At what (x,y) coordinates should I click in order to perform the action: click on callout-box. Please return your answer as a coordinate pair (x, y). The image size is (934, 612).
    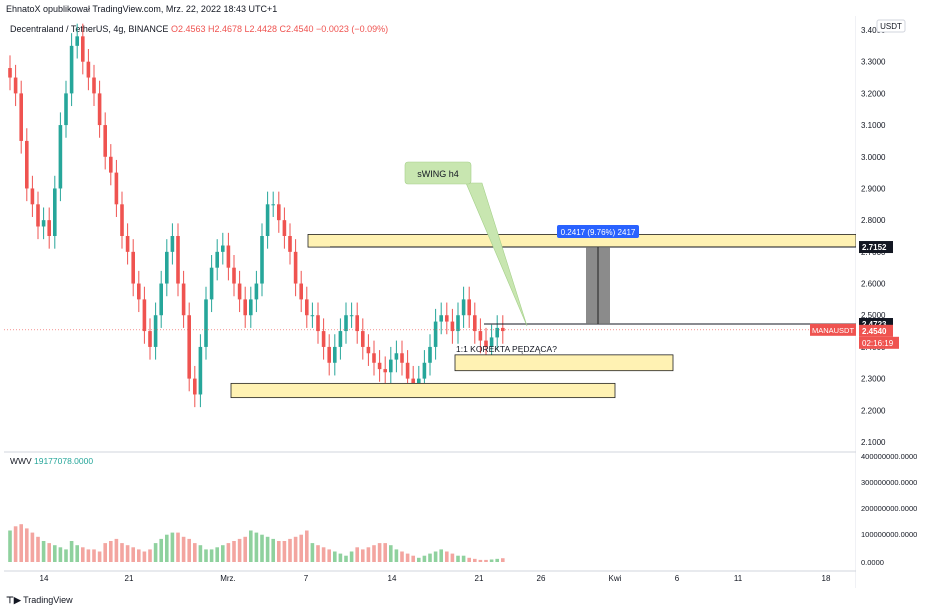
    Looking at the image, I should click on (438, 173).